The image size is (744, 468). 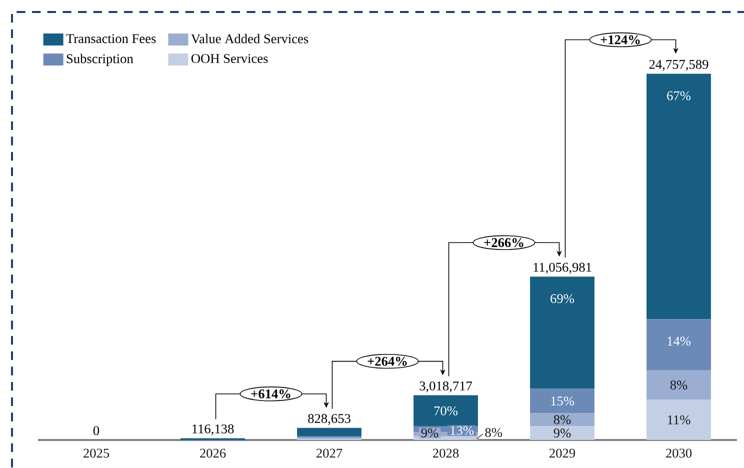 I want to click on annotation: 69%, so click(x=562, y=299).